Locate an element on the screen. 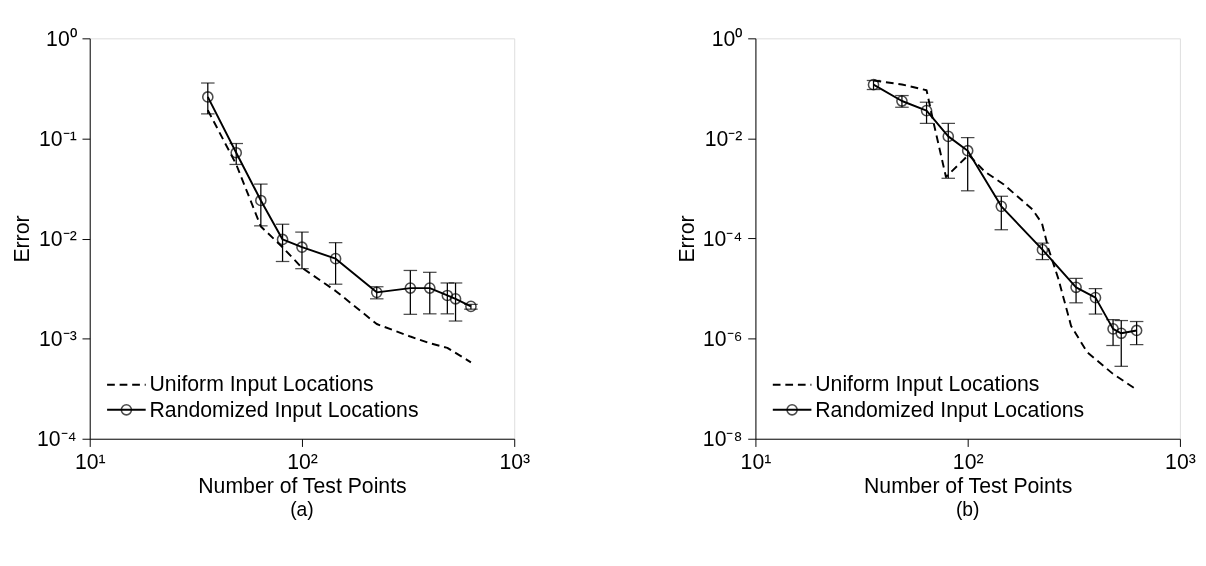 The width and height of the screenshot is (1206, 566). text: (b) is located at coordinates (967, 509).